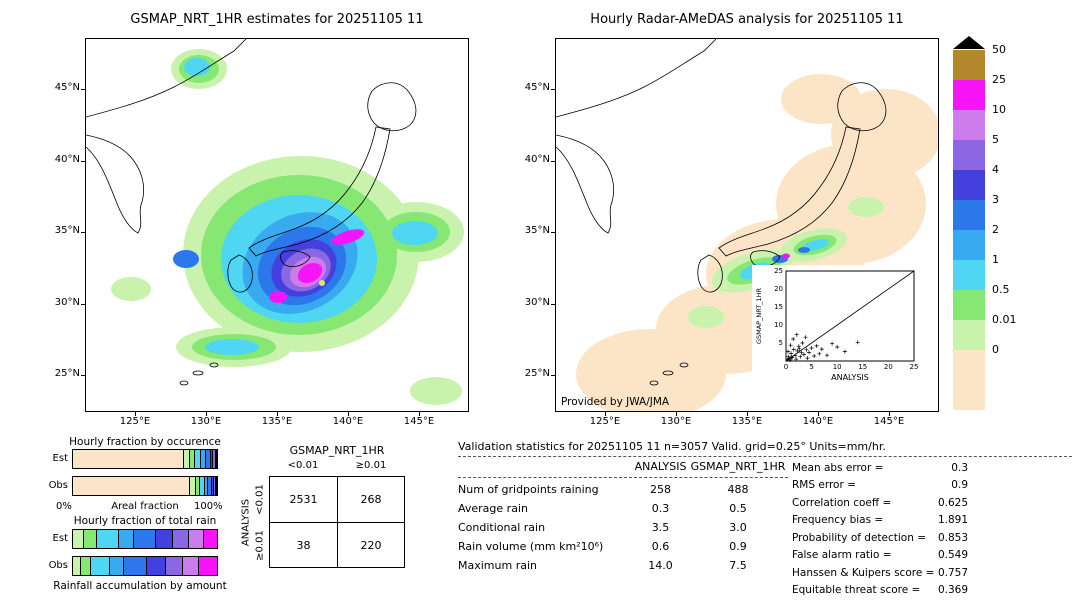 The width and height of the screenshot is (1080, 612). Describe the element at coordinates (999, 79) in the screenshot. I see `colorbar-label: 25` at that location.